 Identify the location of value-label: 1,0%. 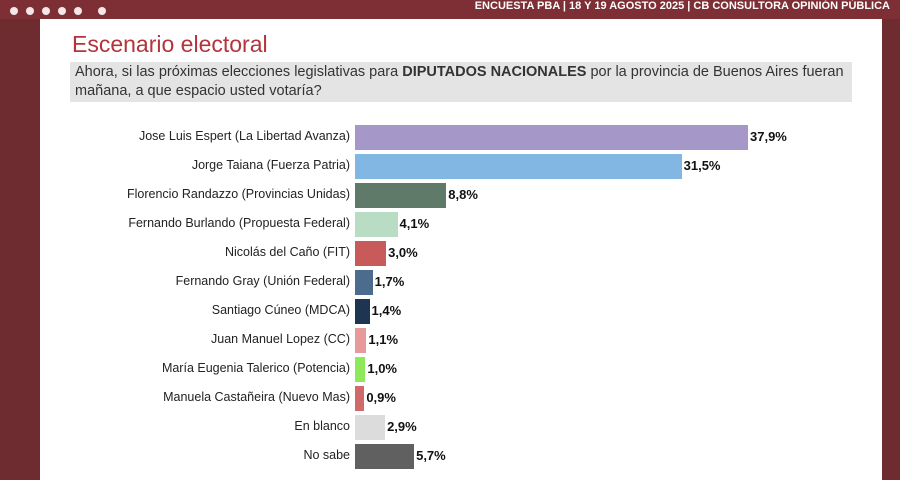
(382, 368).